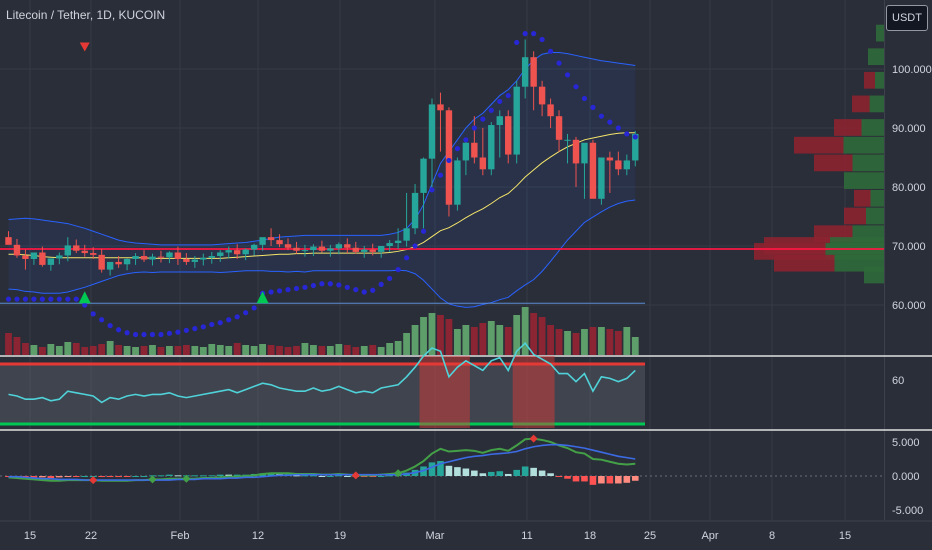  What do you see at coordinates (912, 70) in the screenshot?
I see `price-axis-label: 100.000` at bounding box center [912, 70].